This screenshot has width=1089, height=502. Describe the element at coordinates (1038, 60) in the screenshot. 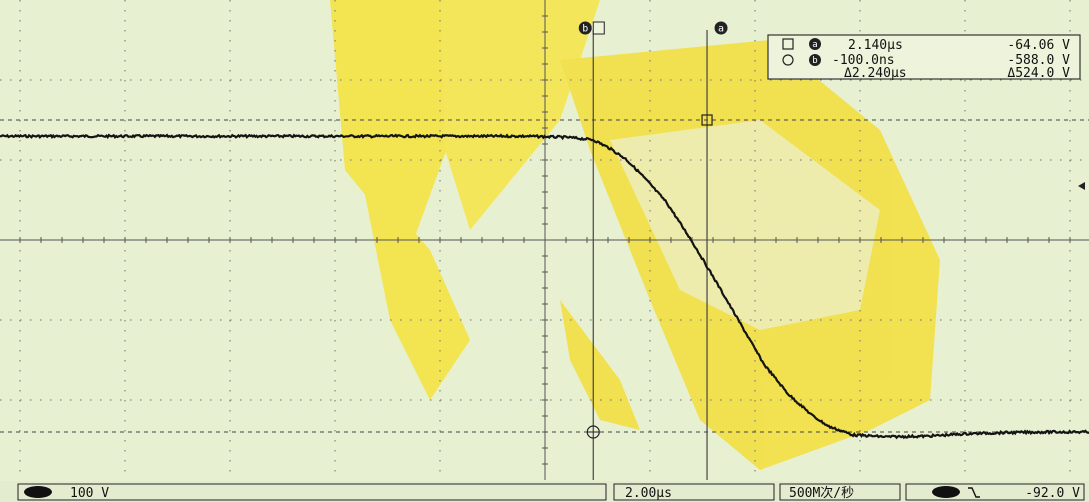

I see `cursor-b-volts: -588.0 V` at that location.